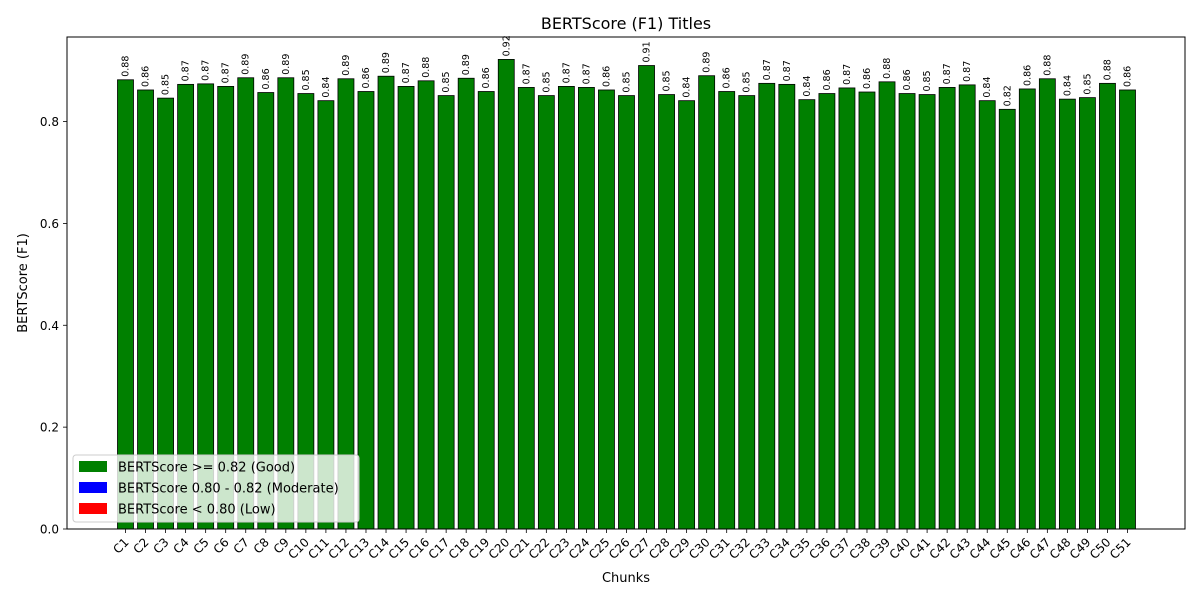  I want to click on bar-C16, so click(426, 305).